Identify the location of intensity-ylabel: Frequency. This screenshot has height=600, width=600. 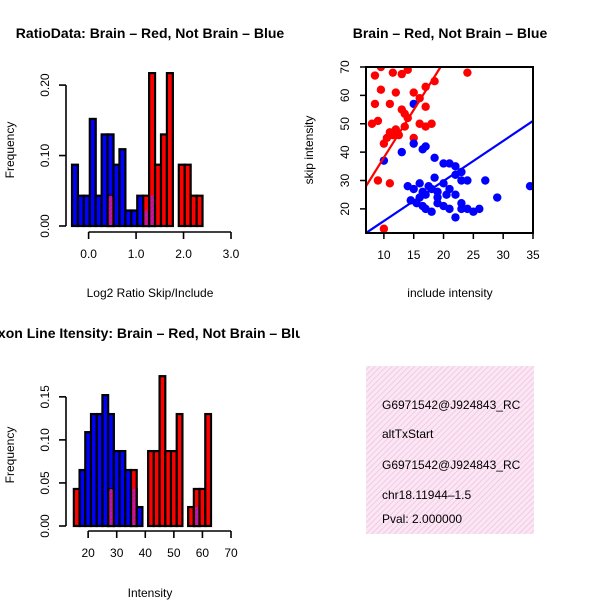
(10, 455).